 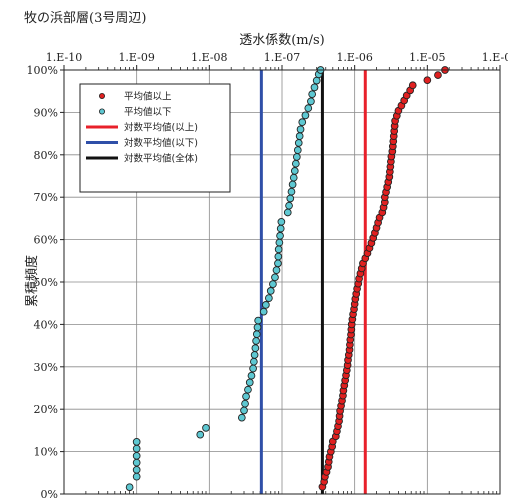 I want to click on legend-label: 対数平均値(以下), so click(x=161, y=143).